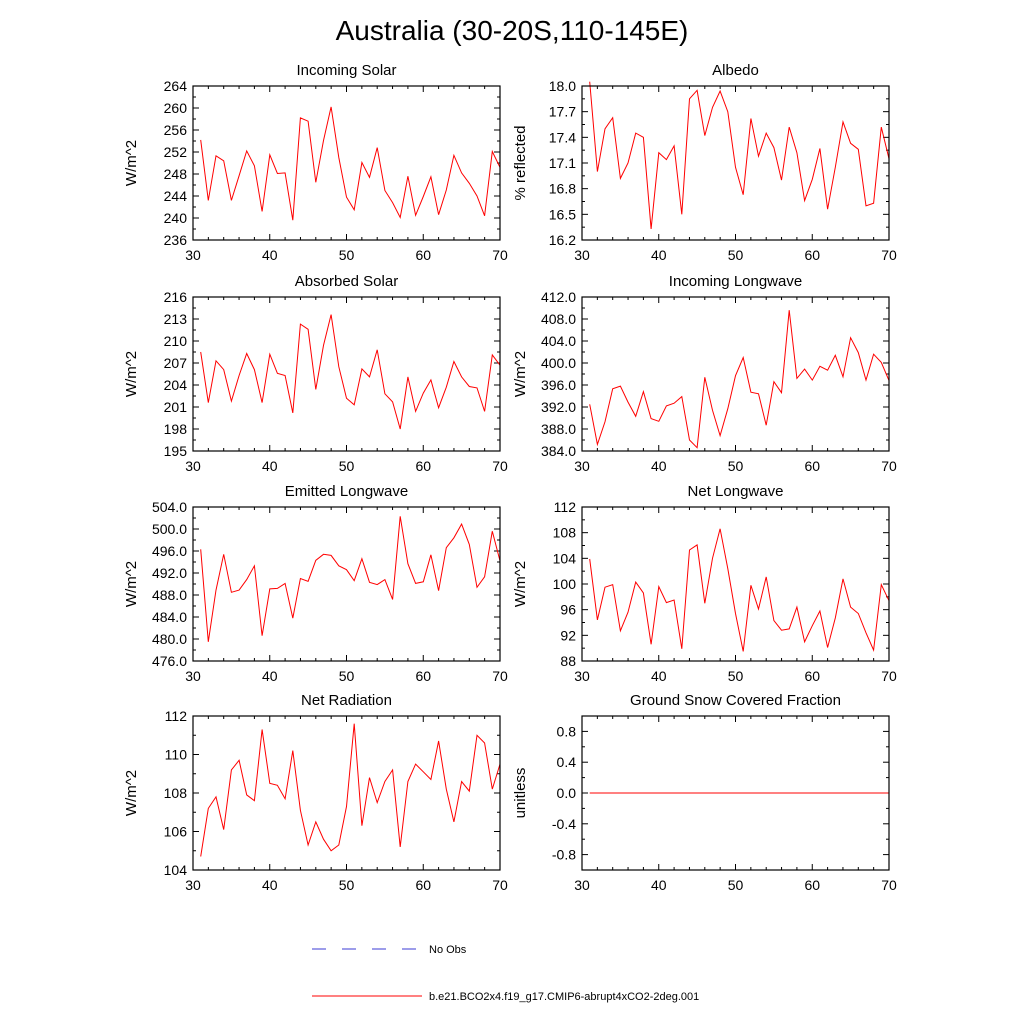 The image size is (1024, 1024). Describe the element at coordinates (346, 70) in the screenshot. I see `panel-title: Incoming Solar` at that location.